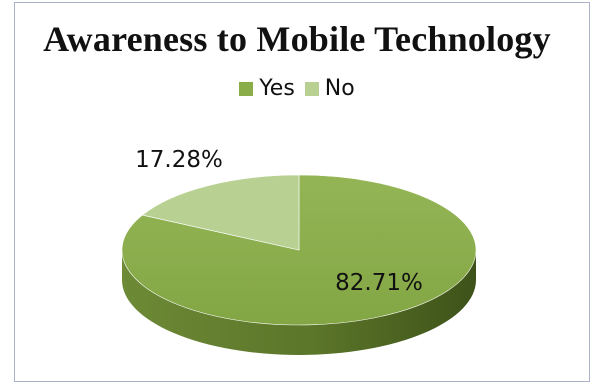 Image resolution: width=594 pixels, height=385 pixels. I want to click on data-label-no: 17.28%, so click(179, 160).